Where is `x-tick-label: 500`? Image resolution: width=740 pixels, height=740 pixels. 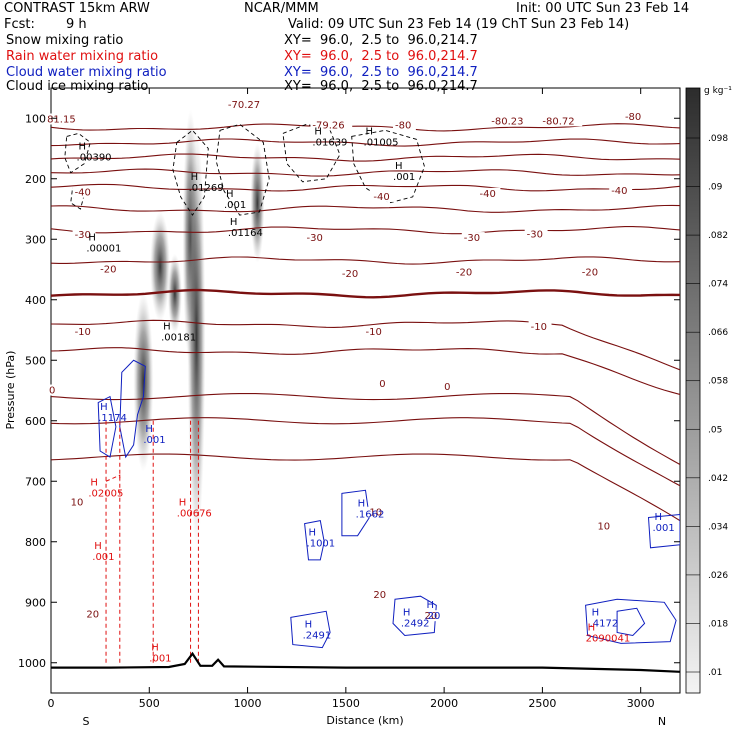
x-tick-label: 500 is located at coordinates (149, 703).